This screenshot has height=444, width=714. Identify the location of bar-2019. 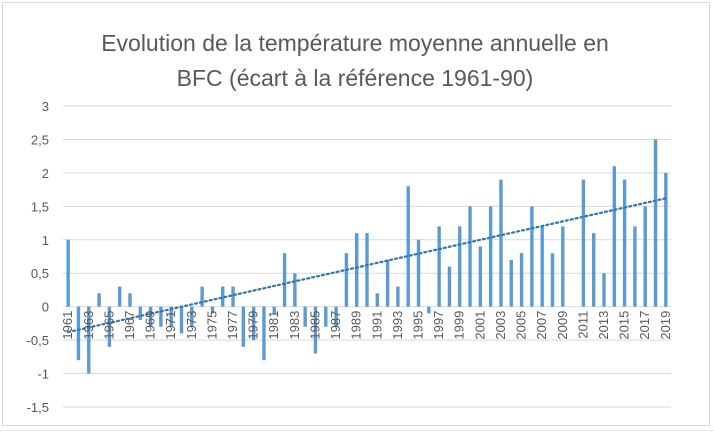
(665, 240).